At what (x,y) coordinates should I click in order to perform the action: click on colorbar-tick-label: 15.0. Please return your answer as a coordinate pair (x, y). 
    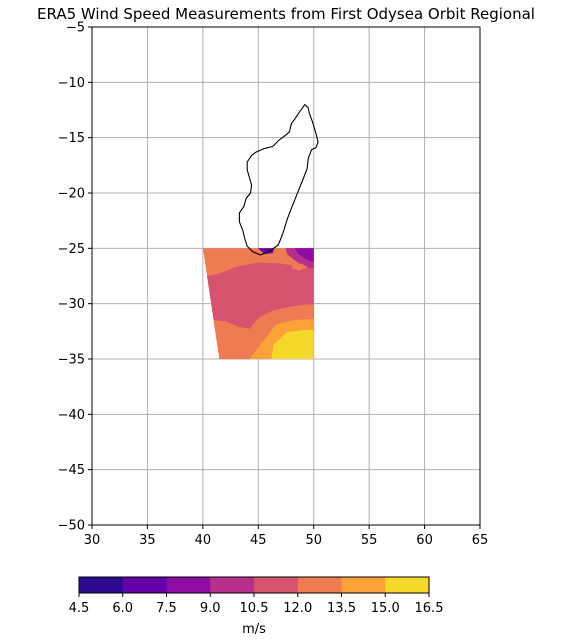
    Looking at the image, I should click on (385, 608).